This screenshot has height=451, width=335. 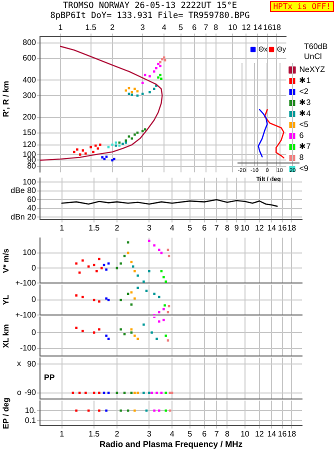 What do you see at coordinates (150, 16) in the screenshot?
I see `chart-subtitle: 8pBP6It DoY= 133.931 File= TR959780.BPG` at bounding box center [150, 16].